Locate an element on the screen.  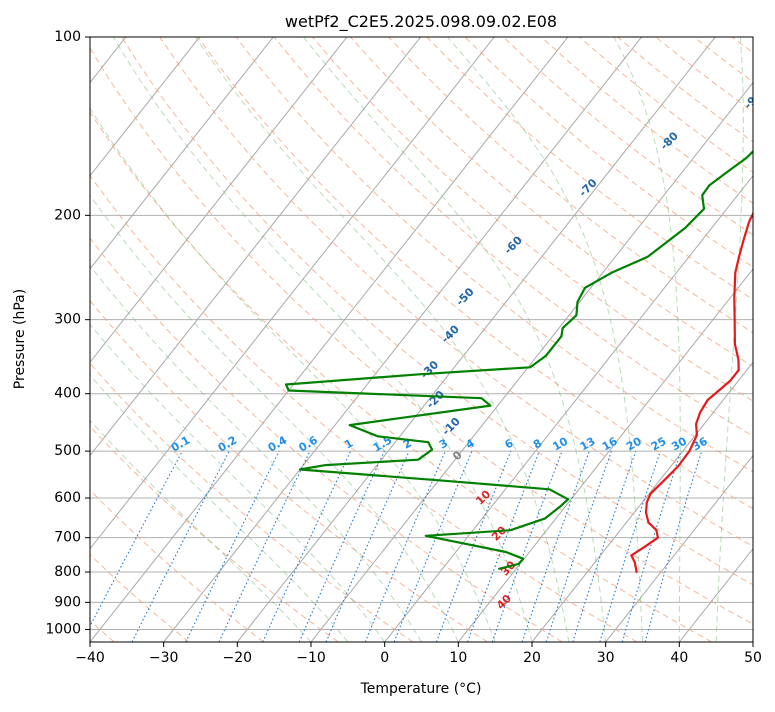
y-tick-label: 700 is located at coordinates (67, 538).